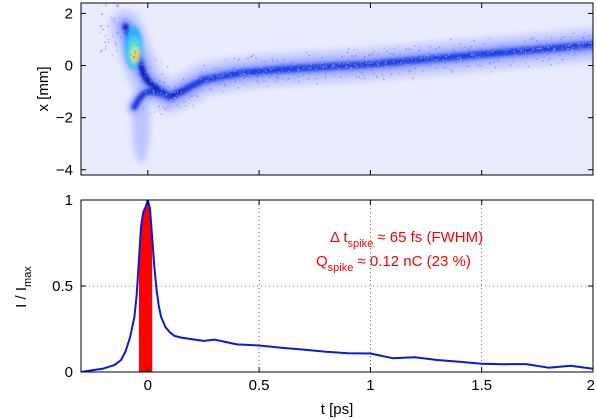 The height and width of the screenshot is (419, 597). I want to click on top-y-tick-label: 2, so click(69, 13).